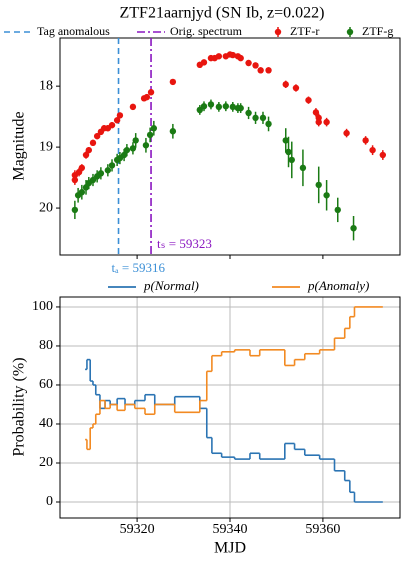 Image resolution: width=415 pixels, height=564 pixels. What do you see at coordinates (46, 85) in the screenshot?
I see `y-tick-label: 18` at bounding box center [46, 85].